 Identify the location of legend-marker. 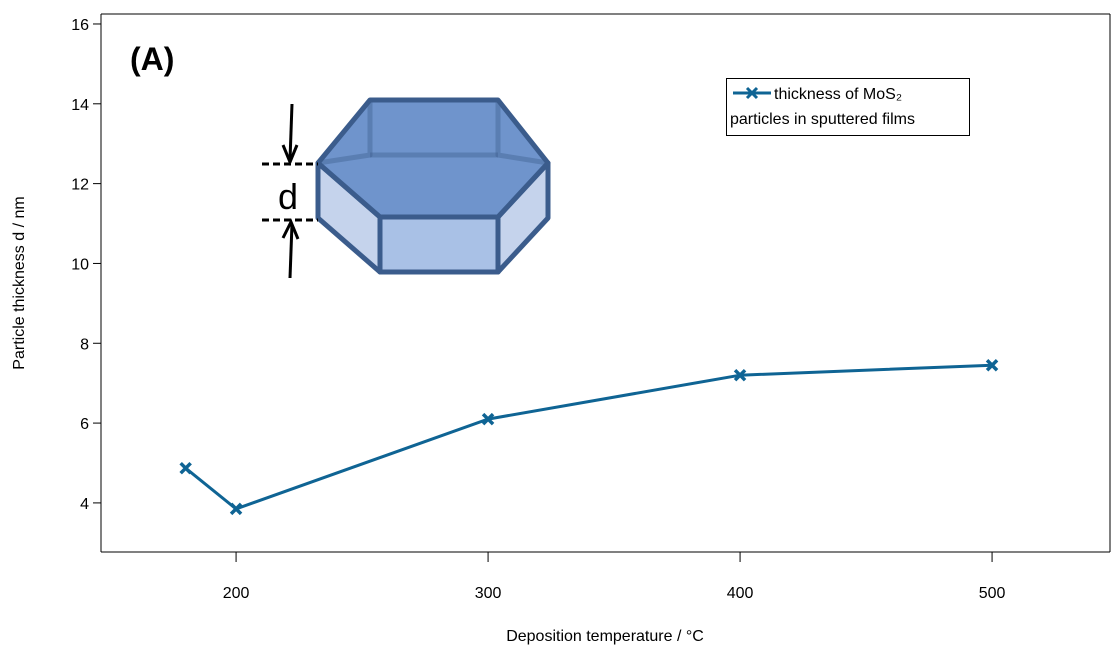
(752, 93).